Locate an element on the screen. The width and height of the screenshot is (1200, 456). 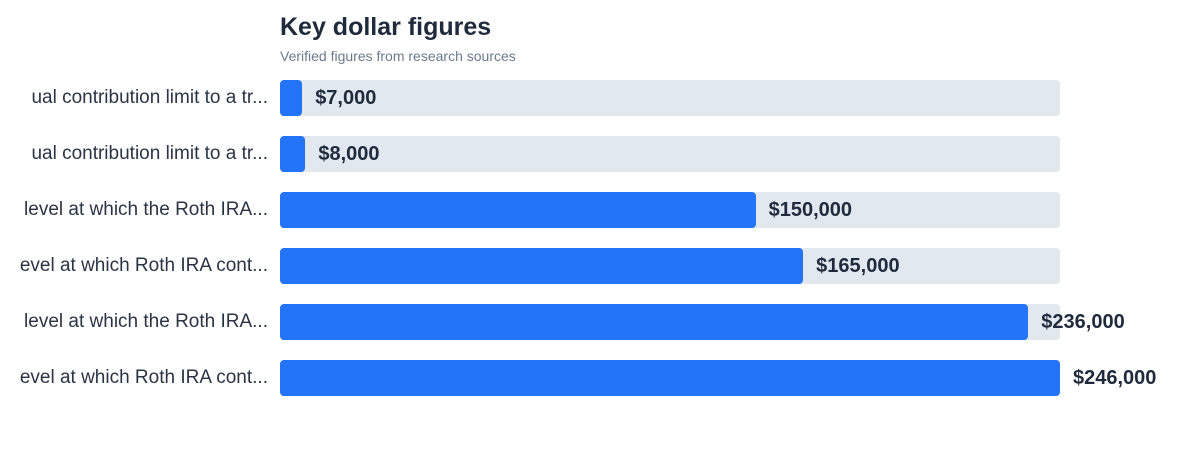
bar-value-label: $7,000 is located at coordinates (346, 98).